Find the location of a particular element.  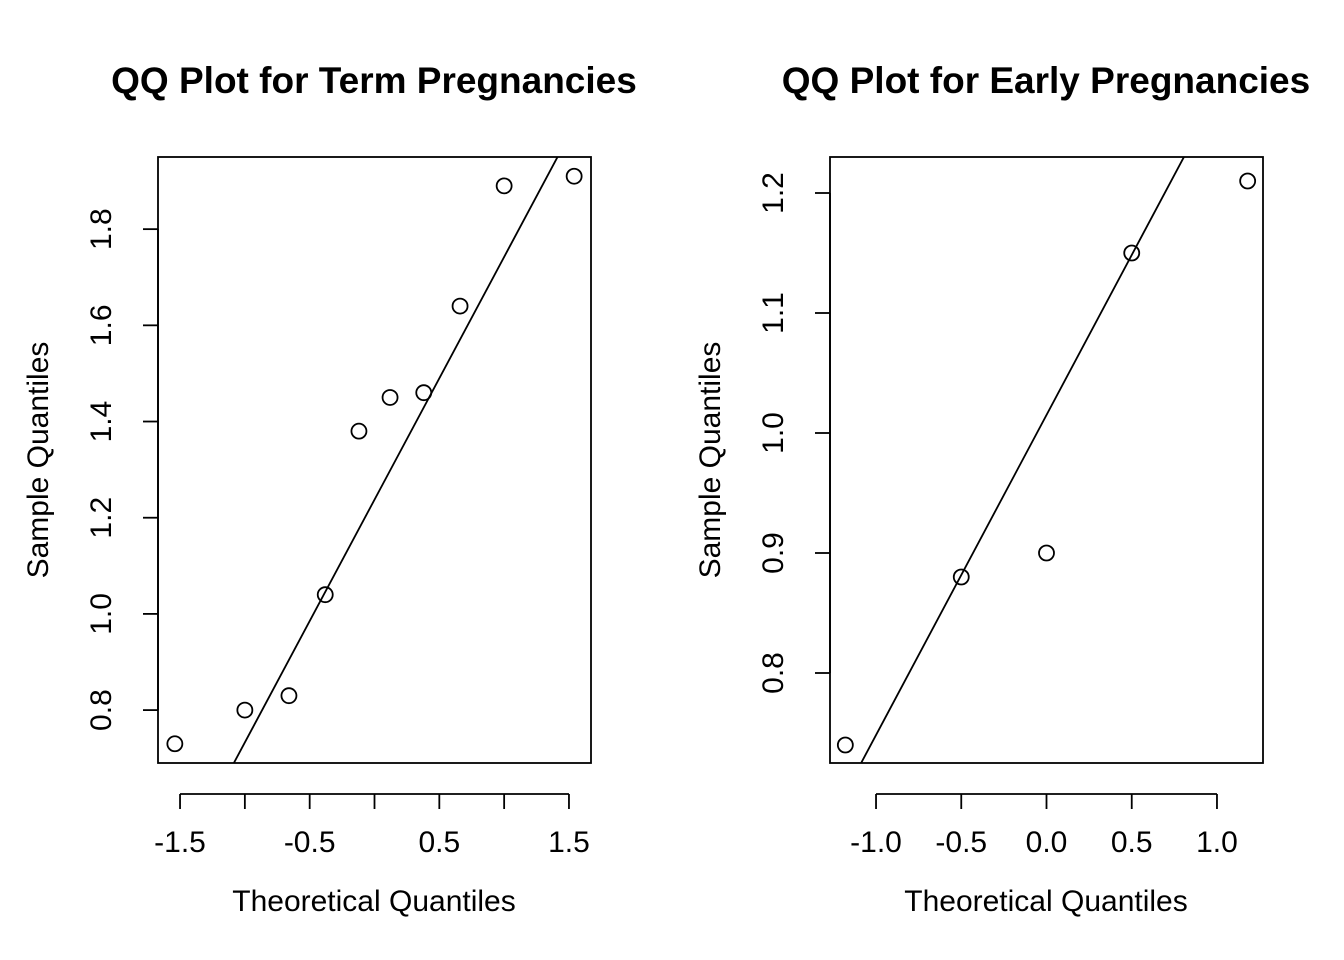

y-axis: 0.8 1.0 1.2 1.4 1.6 1.8 is located at coordinates (122, 469).